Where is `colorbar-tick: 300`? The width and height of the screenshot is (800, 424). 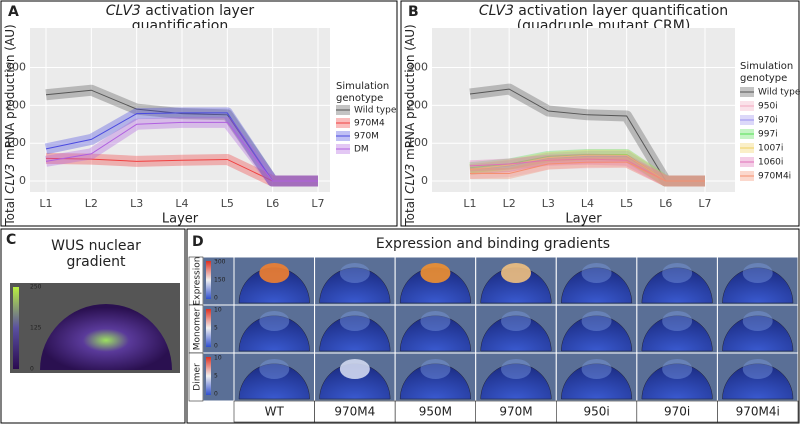
colorbar-tick: 300 is located at coordinates (220, 262).